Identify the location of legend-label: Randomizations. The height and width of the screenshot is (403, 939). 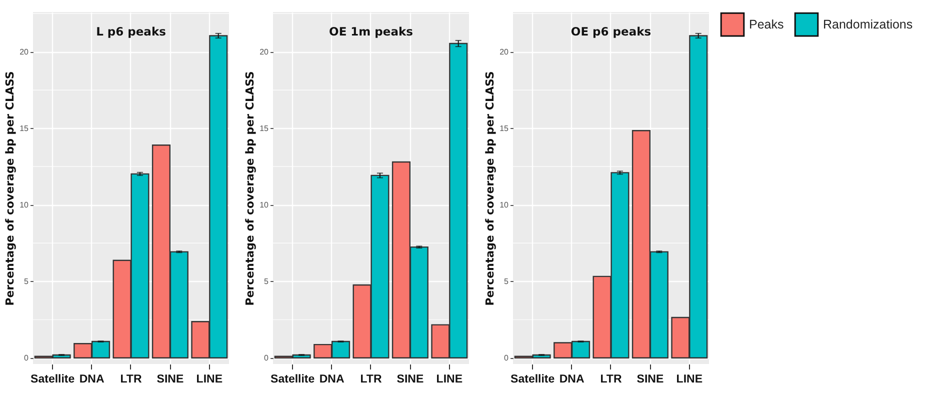
(868, 25).